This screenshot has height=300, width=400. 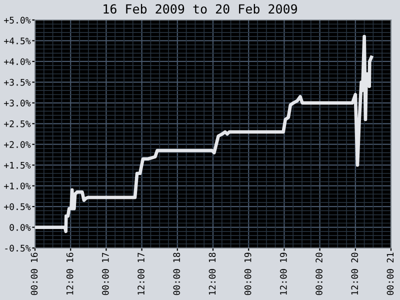 What do you see at coordinates (17, 20) in the screenshot?
I see `y-tick-label: +5.0%` at bounding box center [17, 20].